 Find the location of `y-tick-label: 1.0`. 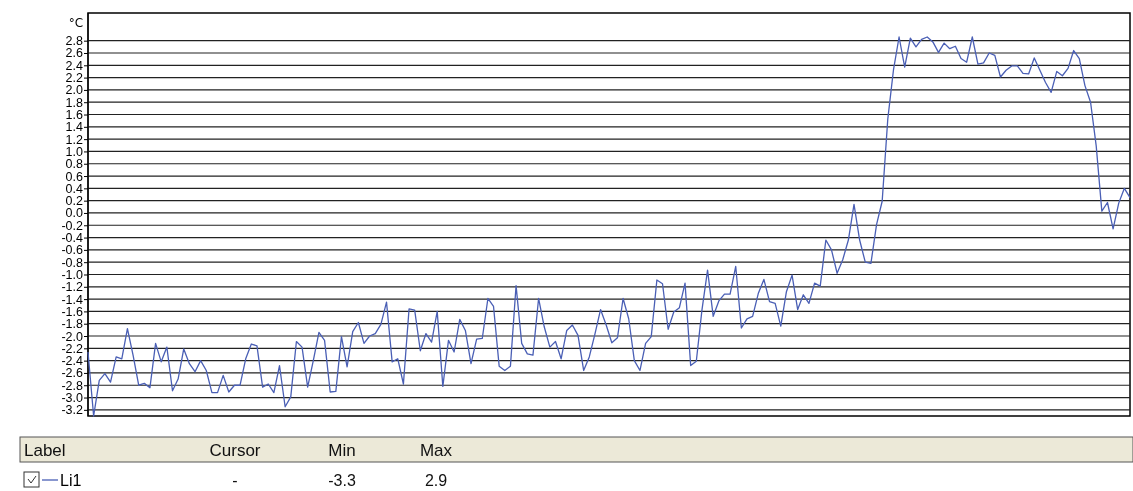

y-tick-label: 1.0 is located at coordinates (74, 151).